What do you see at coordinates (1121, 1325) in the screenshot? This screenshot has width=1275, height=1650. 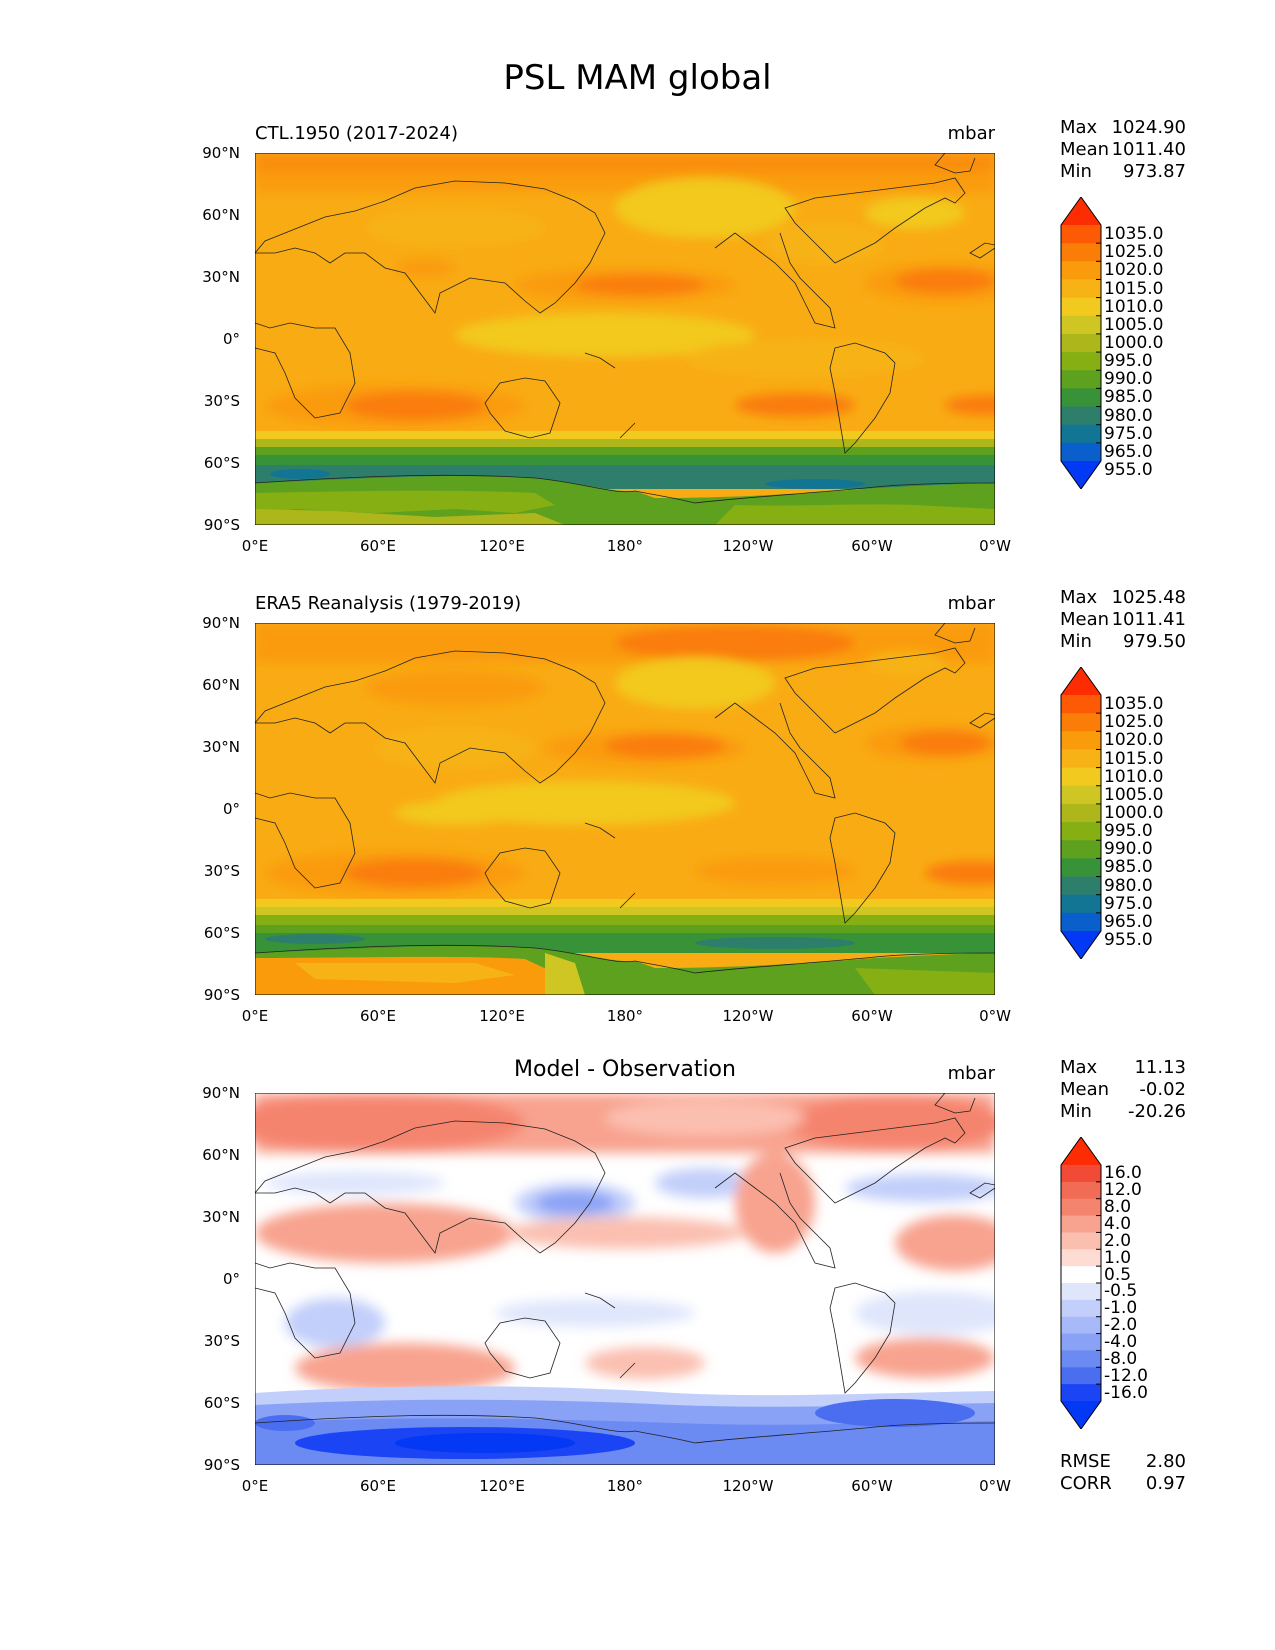 I see `colorbar-tick-label: -2.0` at bounding box center [1121, 1325].